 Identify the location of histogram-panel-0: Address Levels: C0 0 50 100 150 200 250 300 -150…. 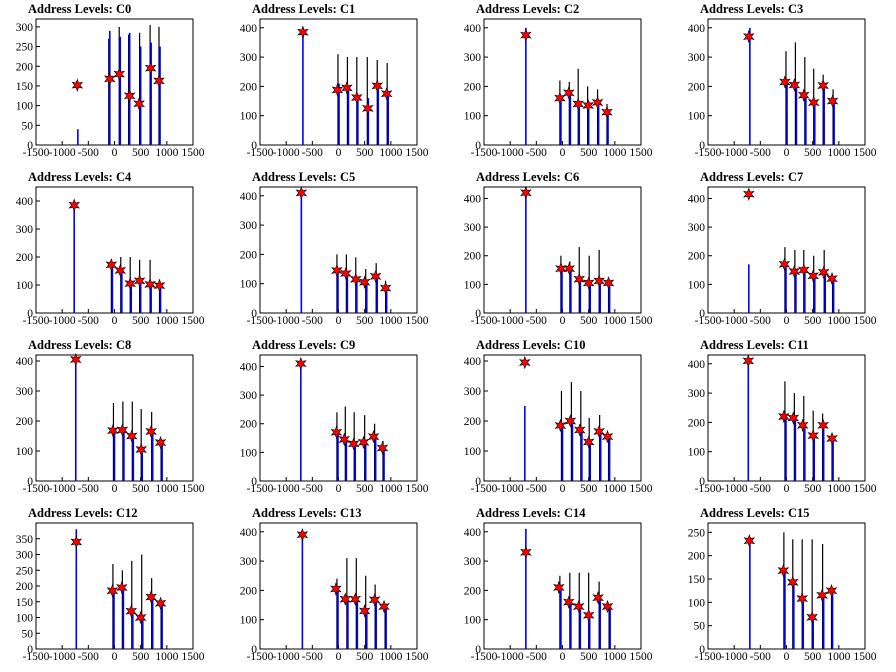
(110, 80).